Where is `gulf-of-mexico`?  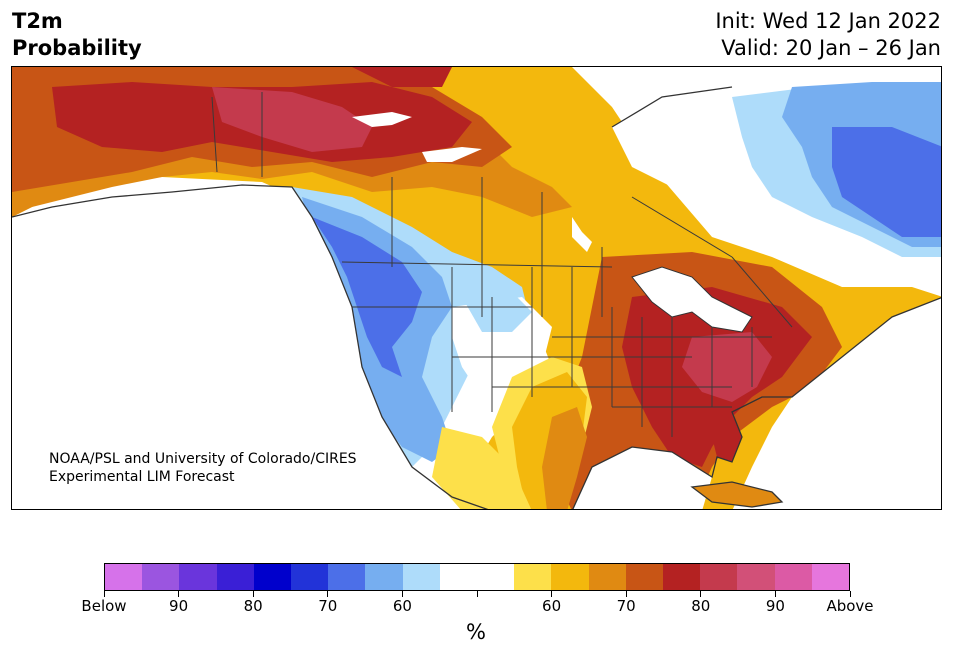 gulf-of-mexico is located at coordinates (642, 478).